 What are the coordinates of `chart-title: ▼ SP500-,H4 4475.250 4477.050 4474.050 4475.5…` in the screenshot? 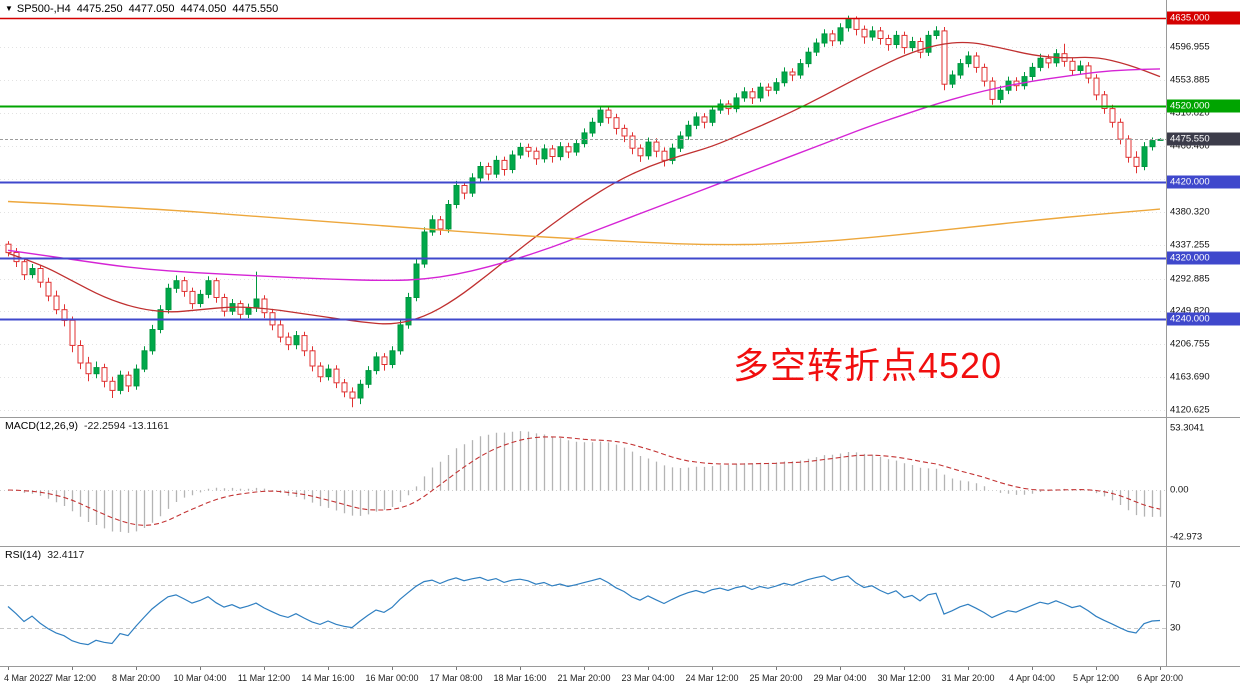 It's located at (141, 9).